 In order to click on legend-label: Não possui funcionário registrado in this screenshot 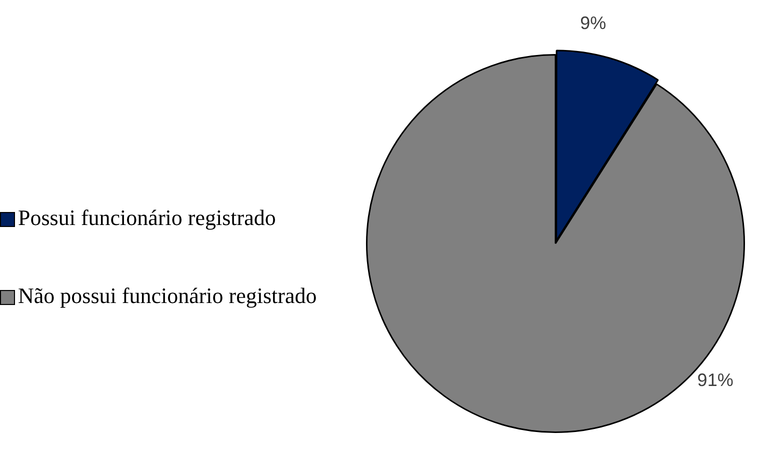, I will do `click(167, 296)`.